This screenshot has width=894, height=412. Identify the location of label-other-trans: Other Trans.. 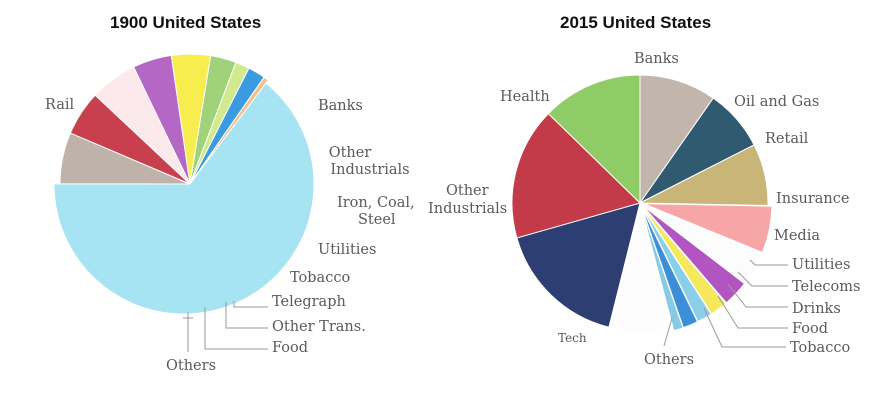
(319, 327).